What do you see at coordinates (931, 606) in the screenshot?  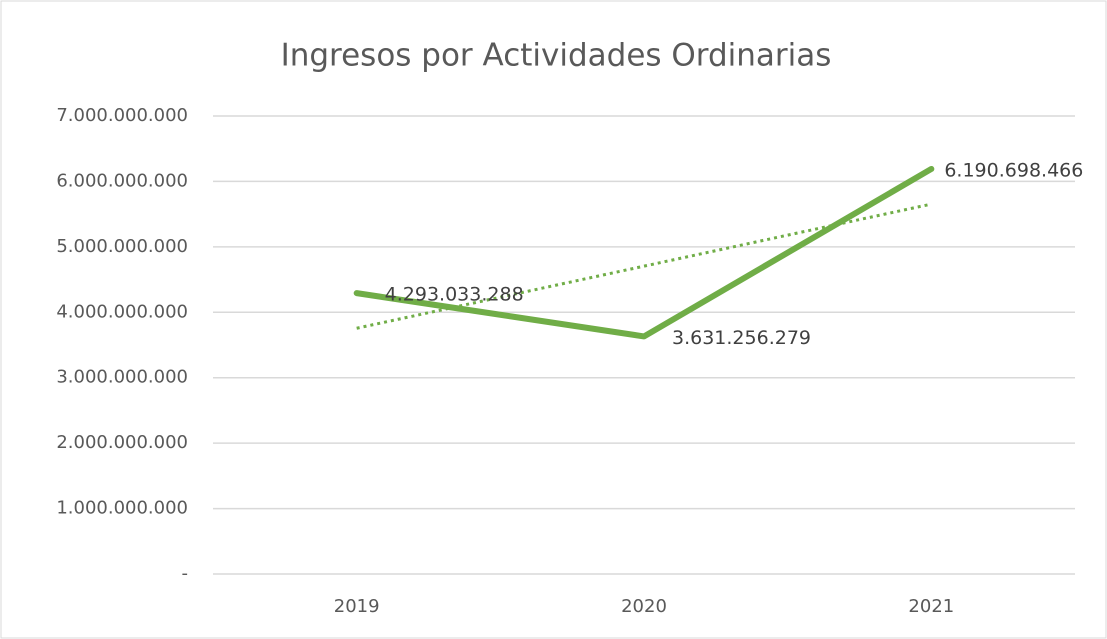 I see `x-tick-label: 2021` at bounding box center [931, 606].